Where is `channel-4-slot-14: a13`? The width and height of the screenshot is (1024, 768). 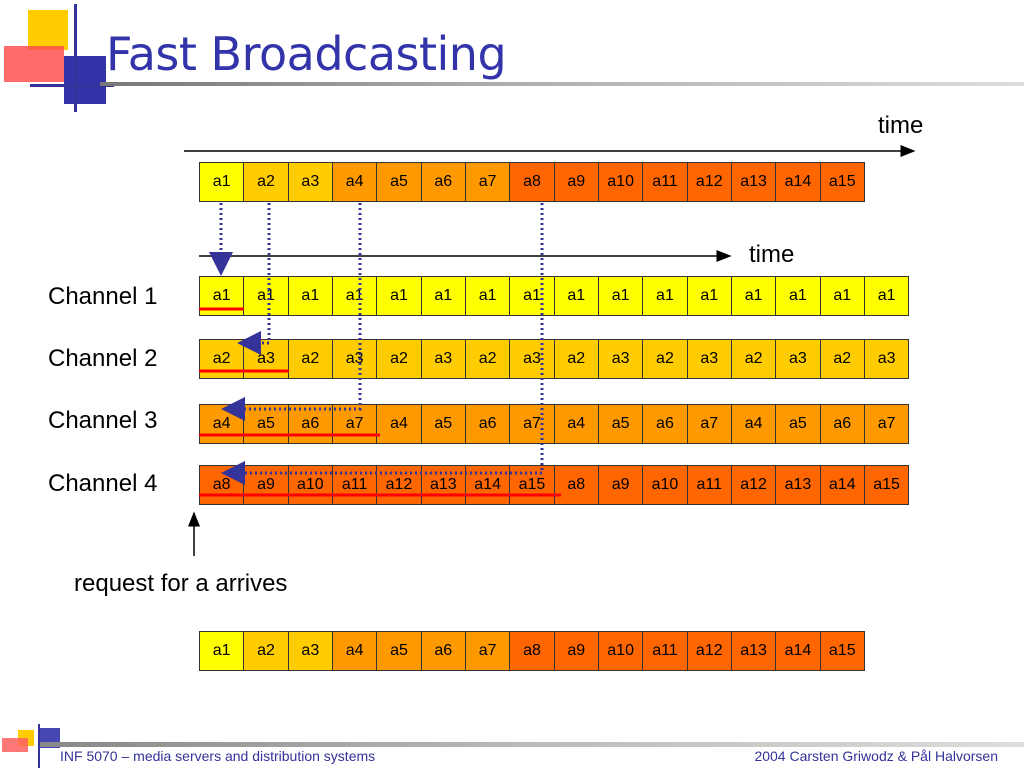 channel-4-slot-14: a13 is located at coordinates (798, 485).